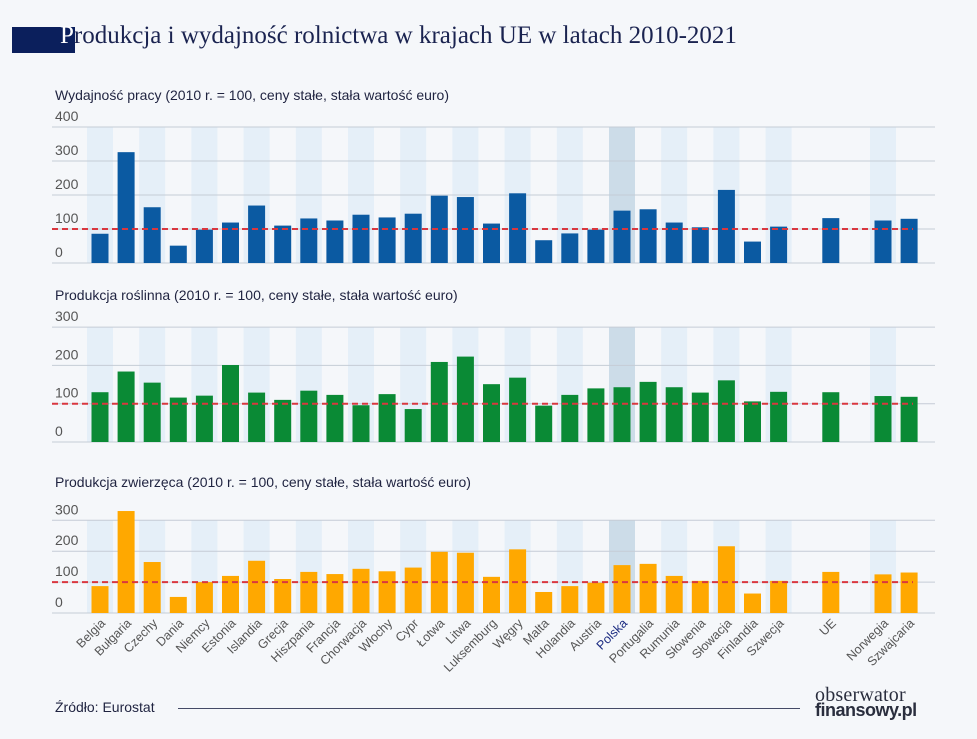 This screenshot has height=739, width=977. What do you see at coordinates (518, 409) in the screenshot?
I see `bar-Węgry` at bounding box center [518, 409].